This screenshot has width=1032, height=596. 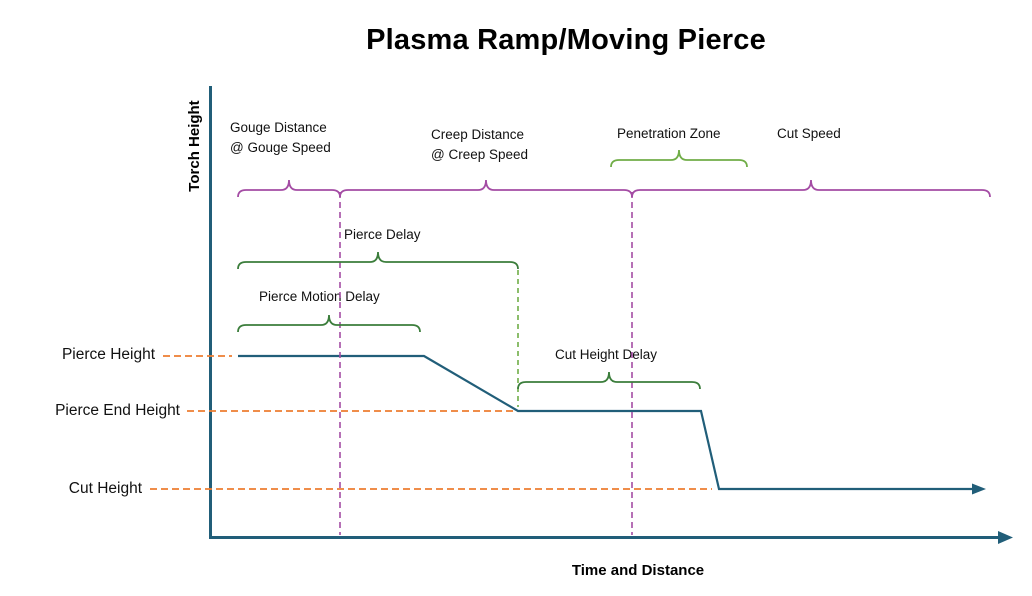 I want to click on pierce-delay-label: Pierce Delay, so click(x=382, y=234).